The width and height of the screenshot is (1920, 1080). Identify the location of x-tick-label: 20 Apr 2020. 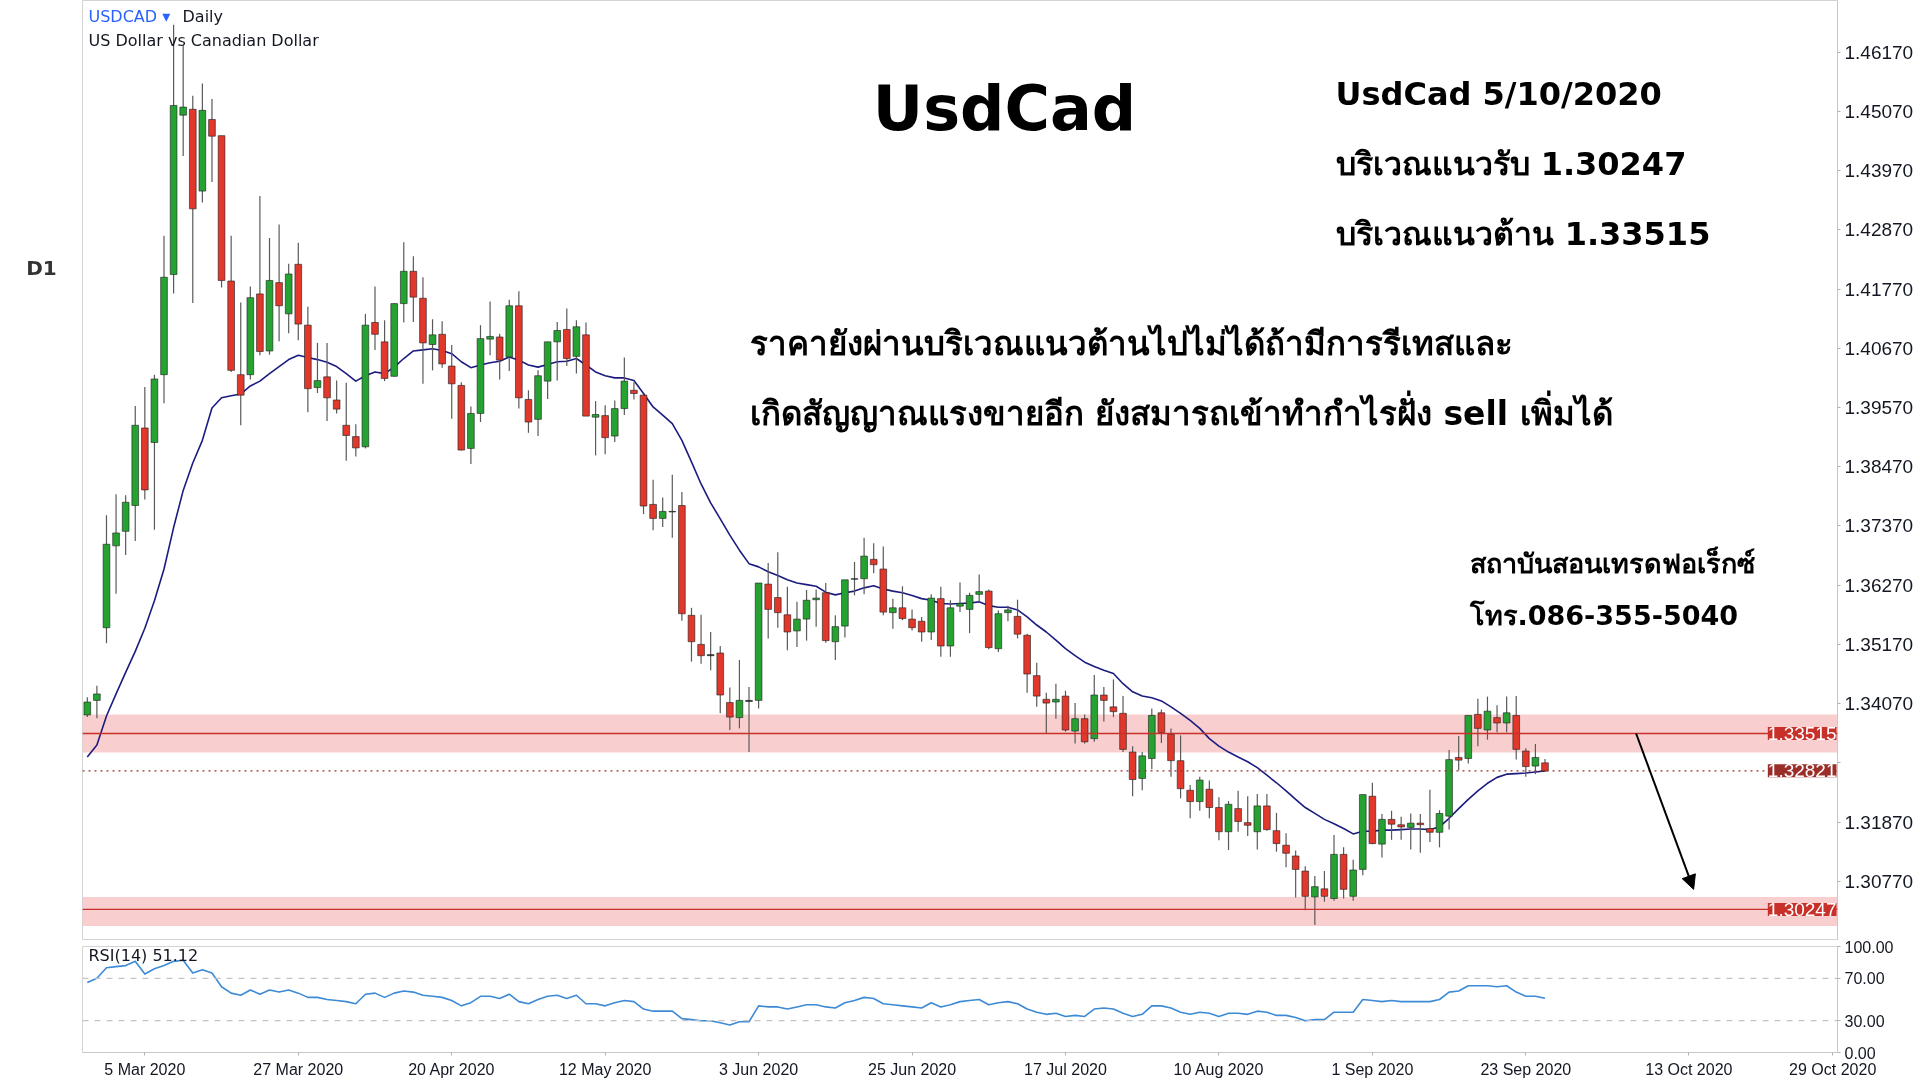
(451, 1069).